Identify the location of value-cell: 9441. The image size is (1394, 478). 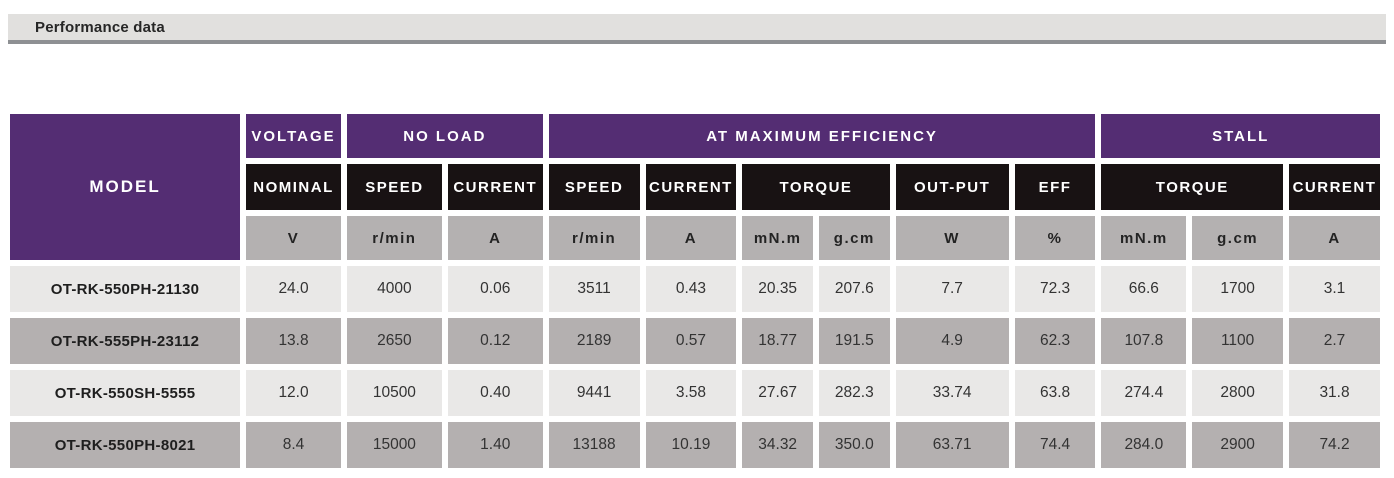
(594, 393).